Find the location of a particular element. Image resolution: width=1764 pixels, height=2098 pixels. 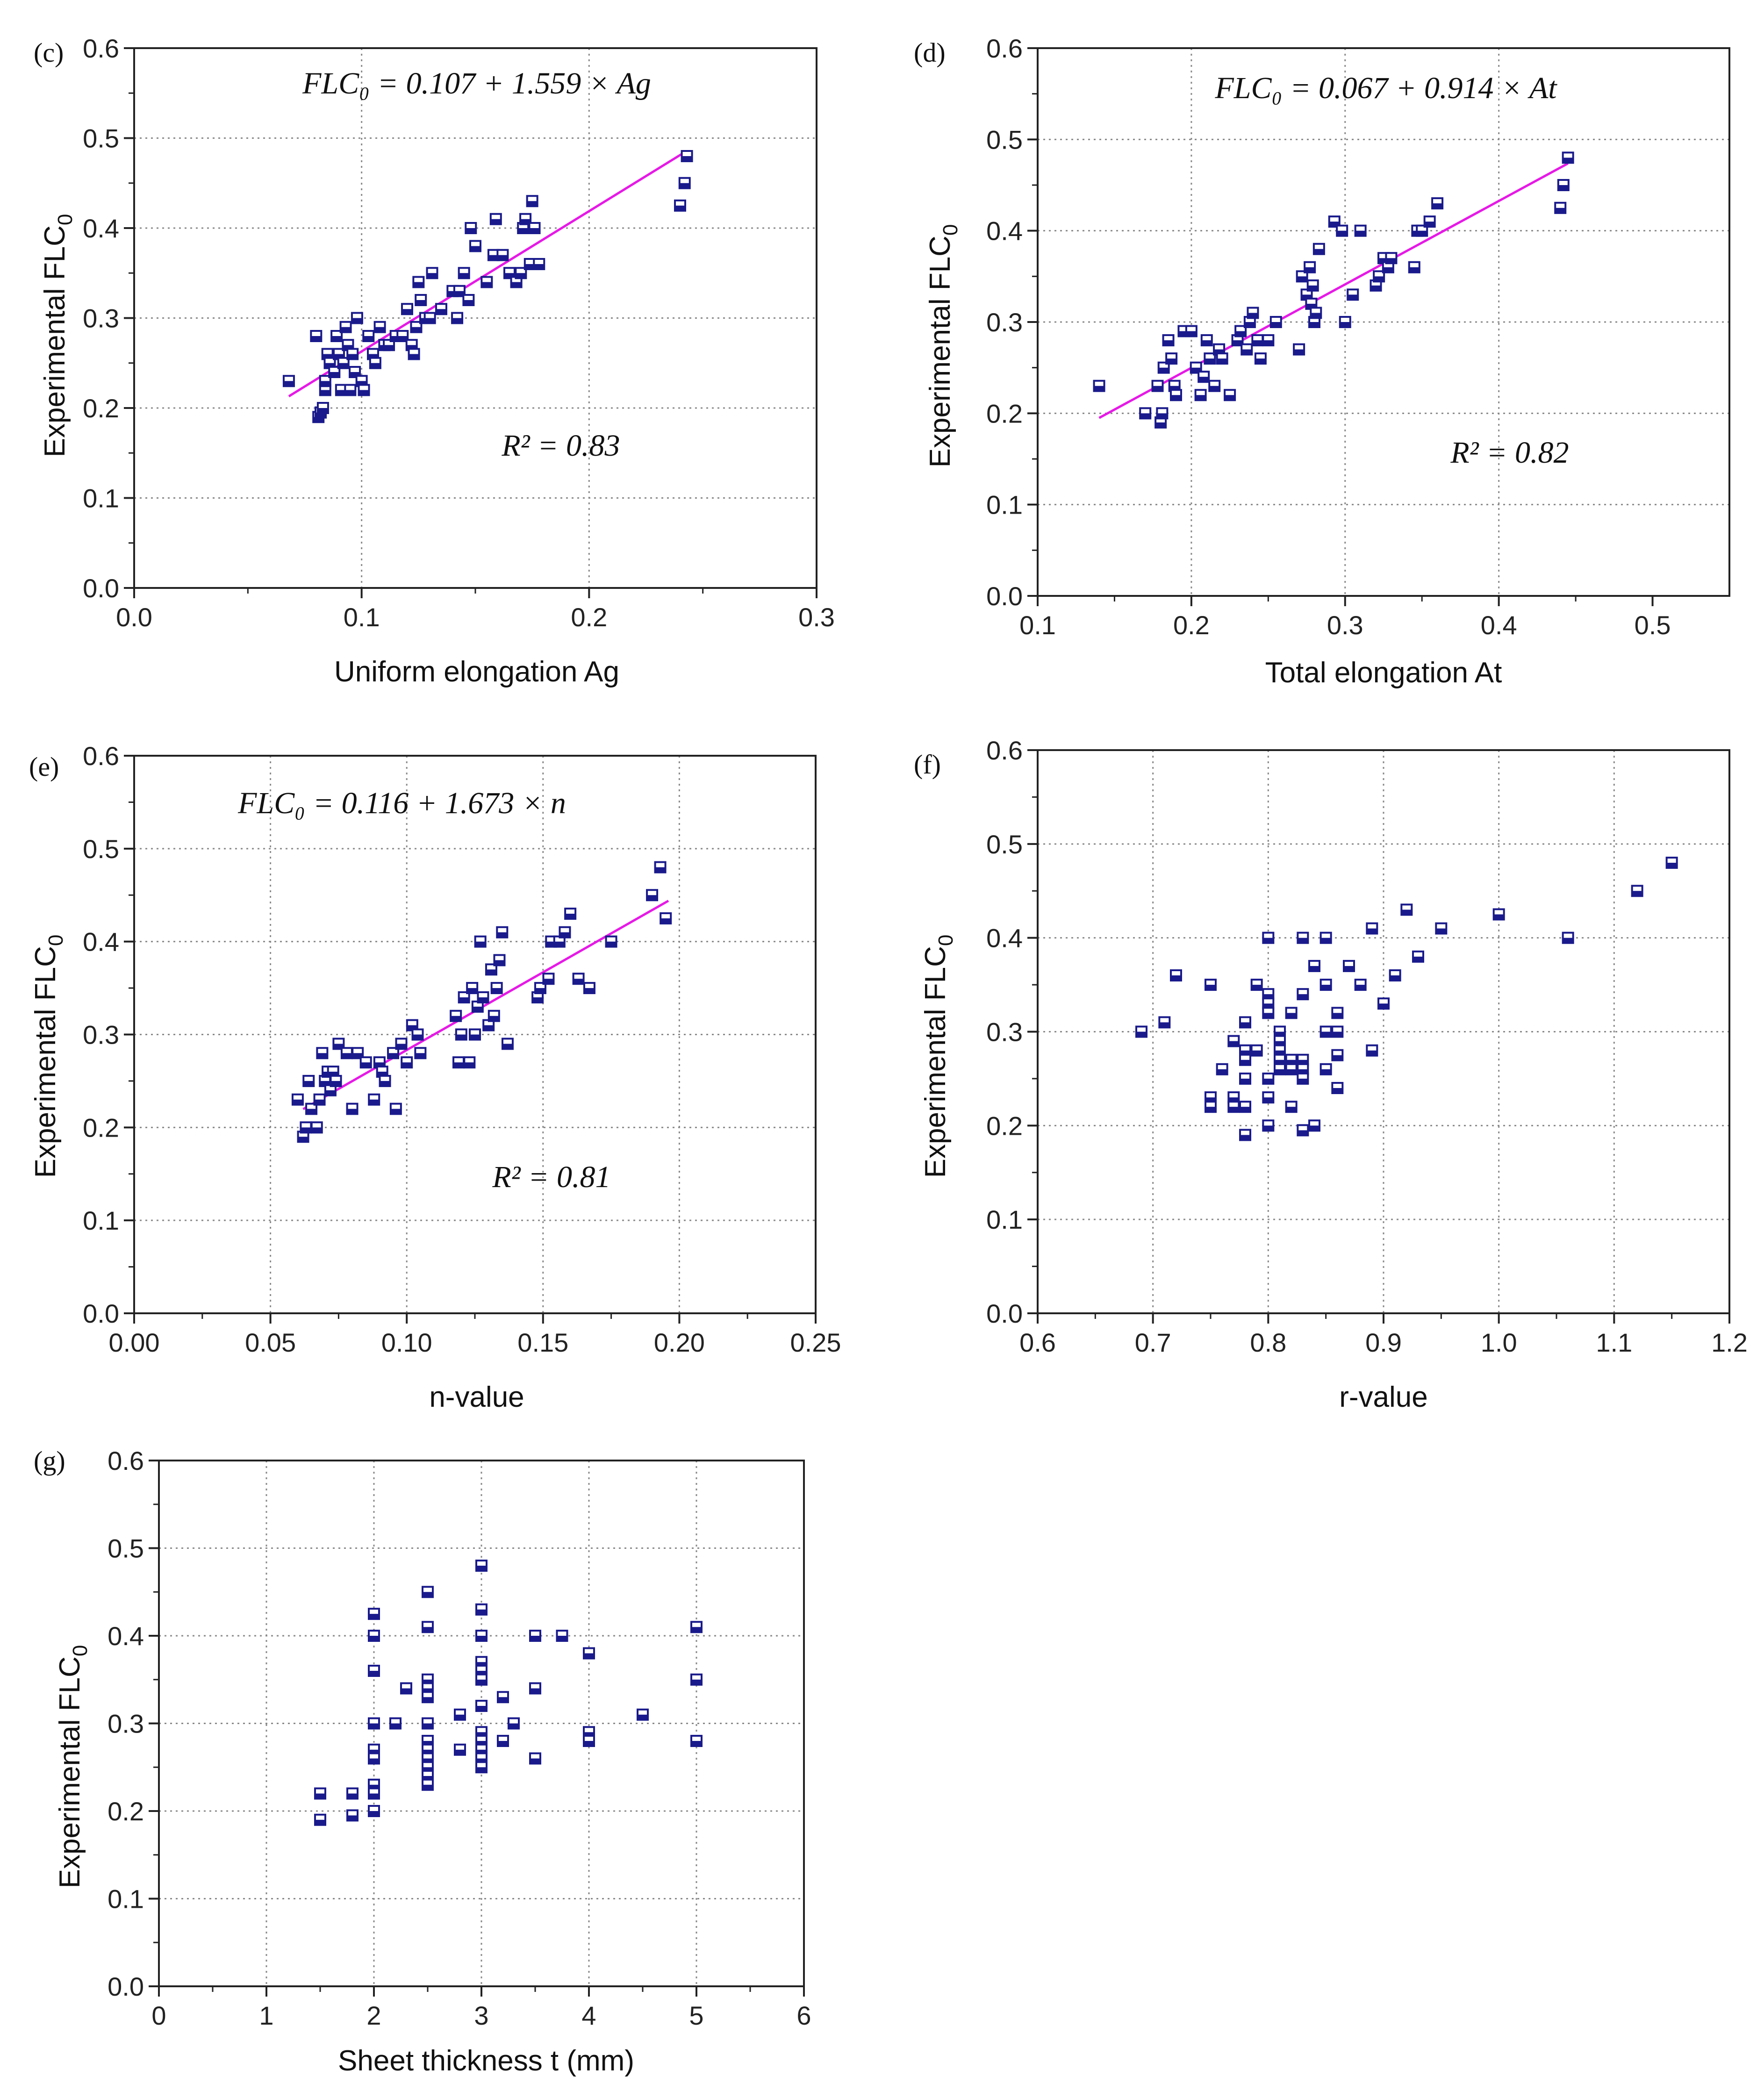

x-axis-title: Uniform elongation Ag is located at coordinates (476, 672).